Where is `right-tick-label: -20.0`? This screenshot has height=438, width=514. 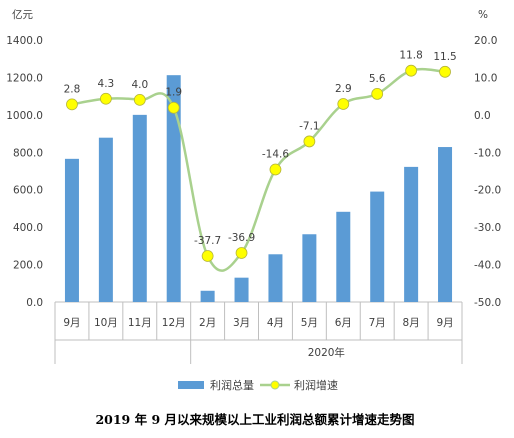
right-tick-label: -20.0 is located at coordinates (487, 191).